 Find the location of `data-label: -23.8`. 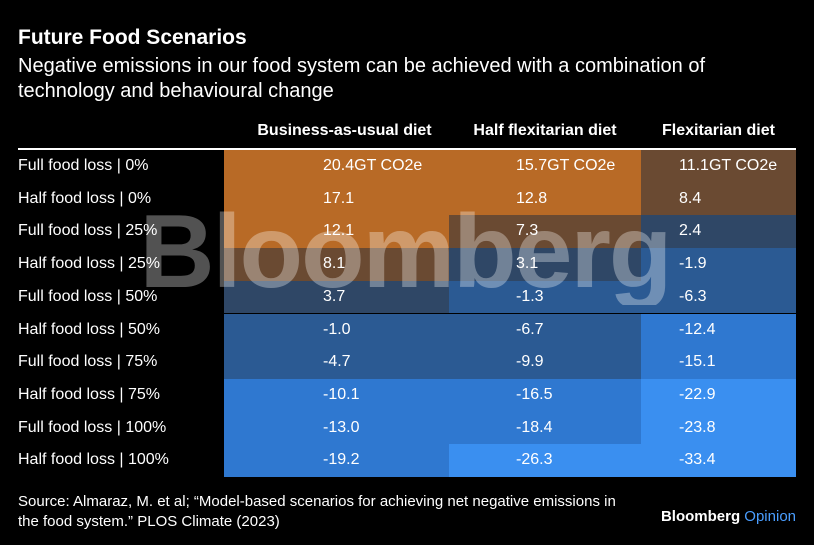

data-label: -23.8 is located at coordinates (697, 427).